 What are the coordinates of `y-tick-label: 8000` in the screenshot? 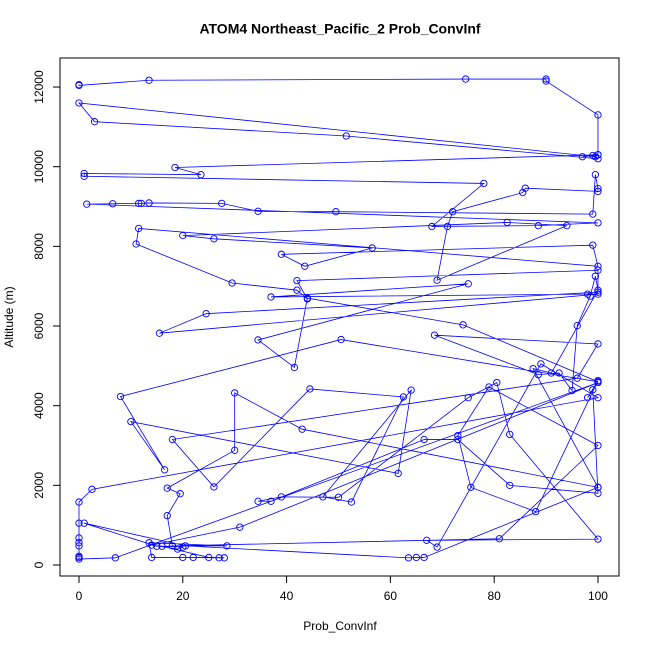 It's located at (39, 246).